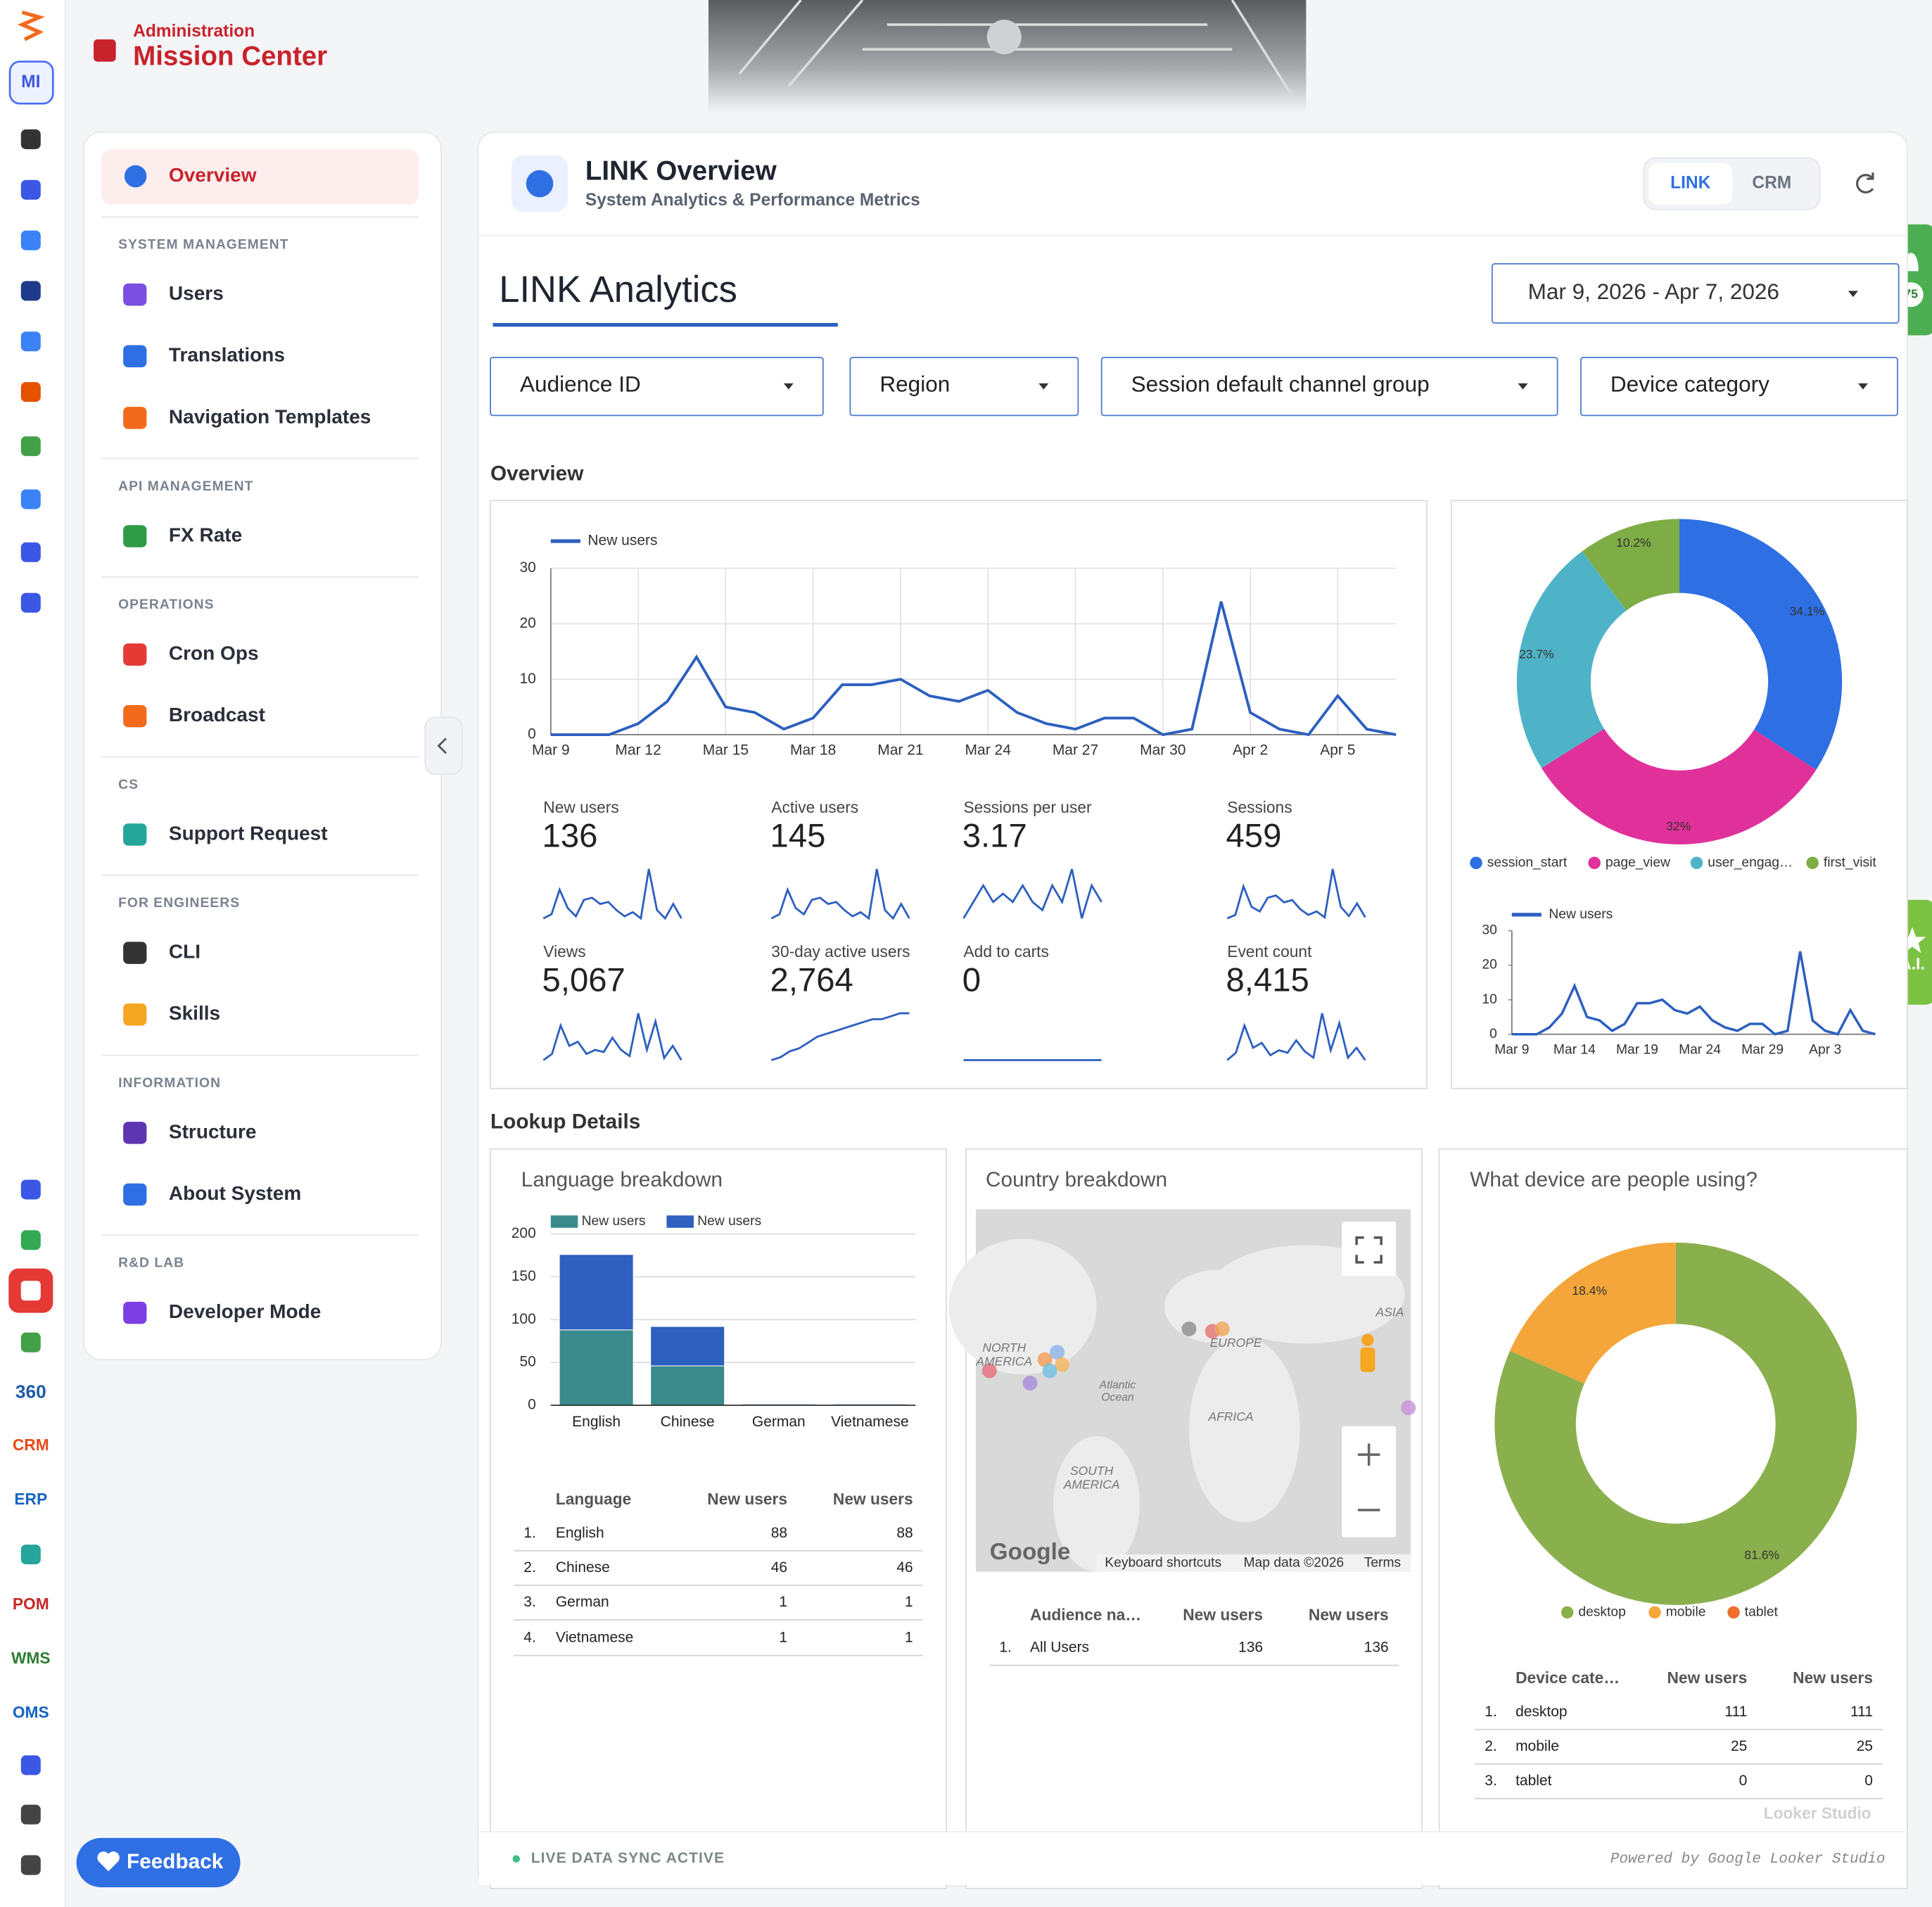 The image size is (1932, 1907). I want to click on rail-app: 360, so click(31, 1391).